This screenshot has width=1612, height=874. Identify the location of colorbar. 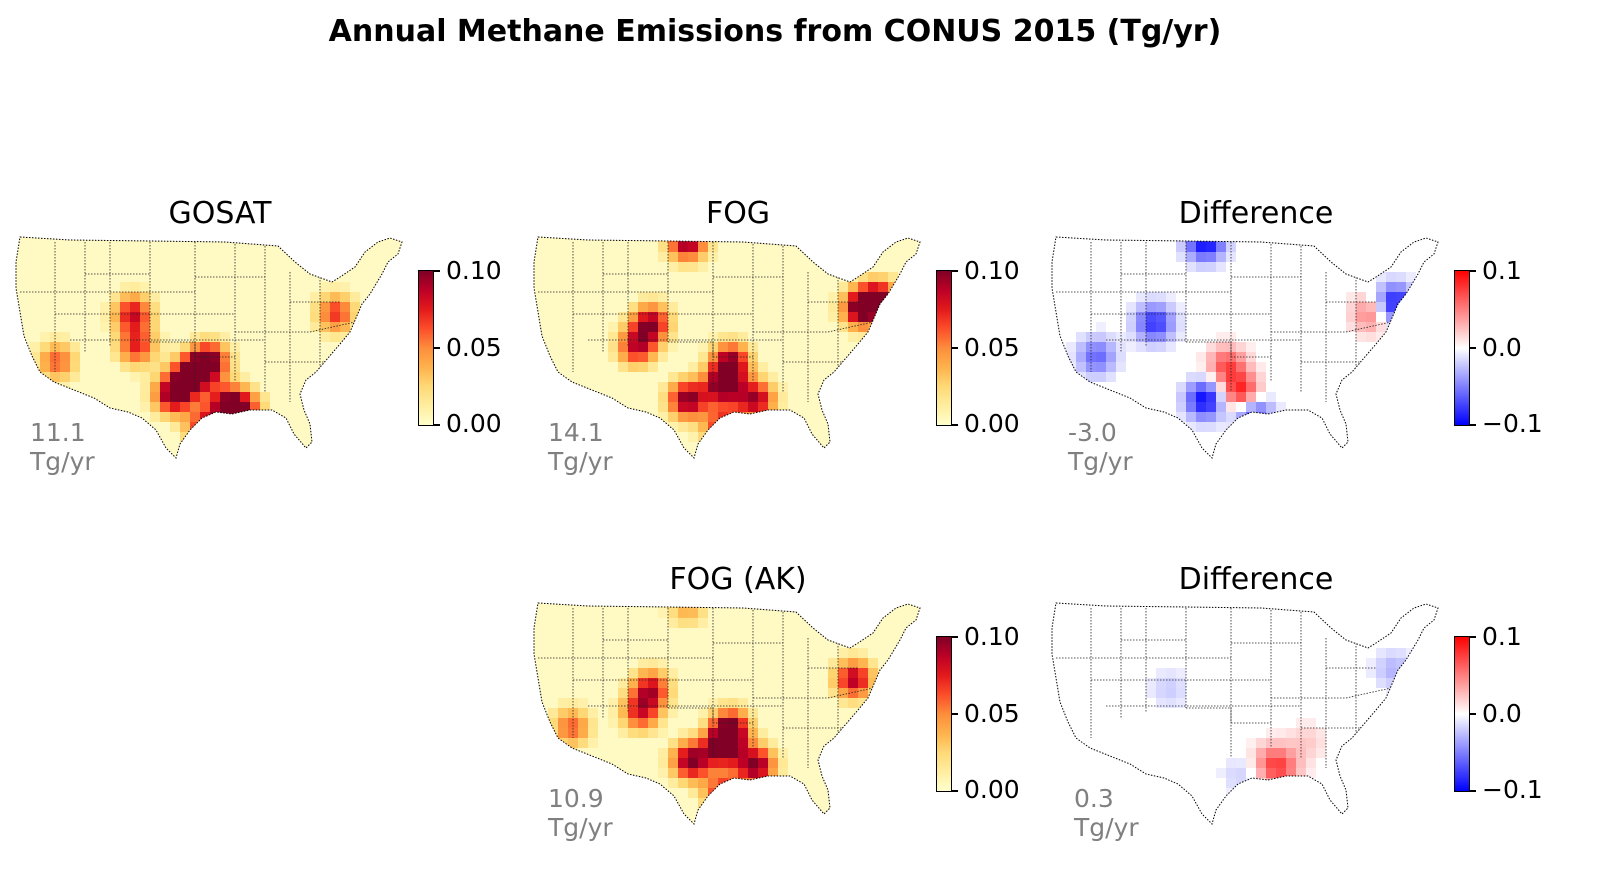
(426, 348).